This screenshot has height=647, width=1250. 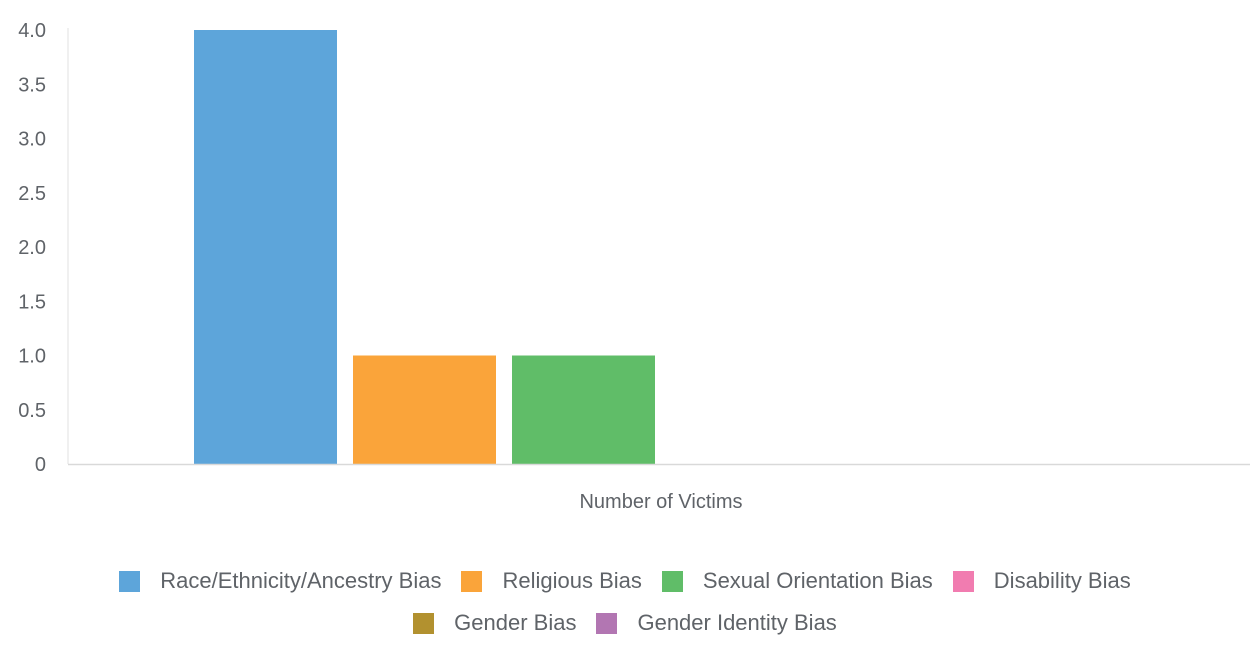 I want to click on legend-item-disability: Disability Bias, so click(x=1041, y=581).